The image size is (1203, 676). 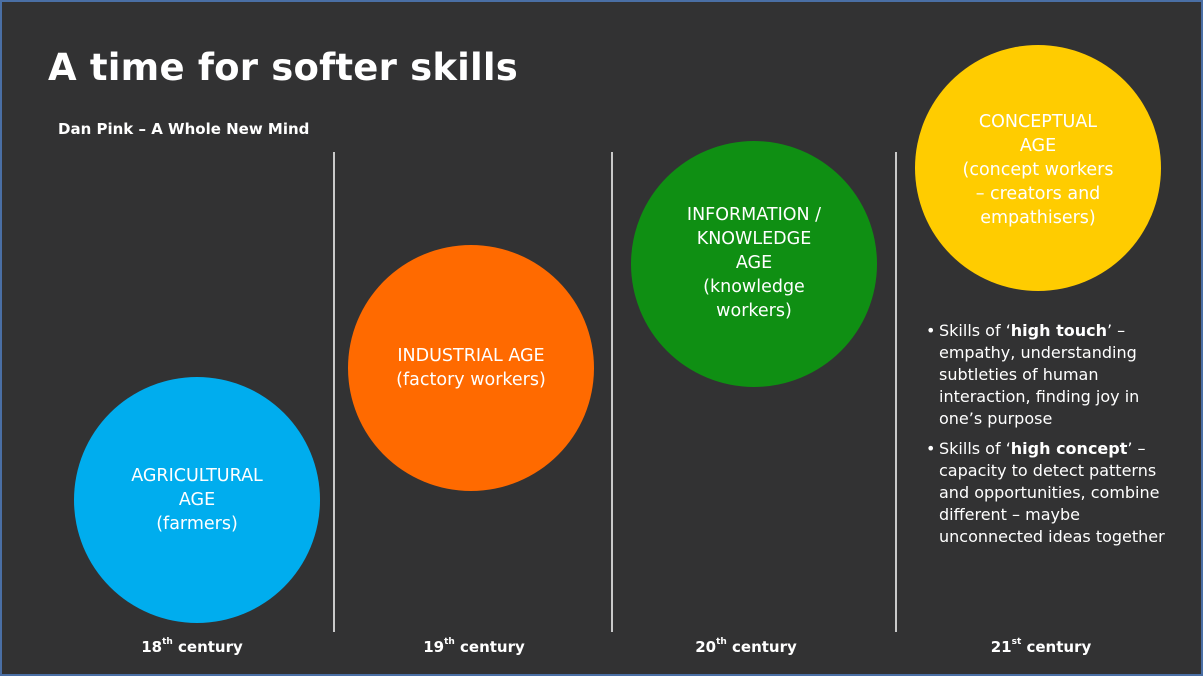 I want to click on century-label-18: 18th century, so click(x=192, y=646).